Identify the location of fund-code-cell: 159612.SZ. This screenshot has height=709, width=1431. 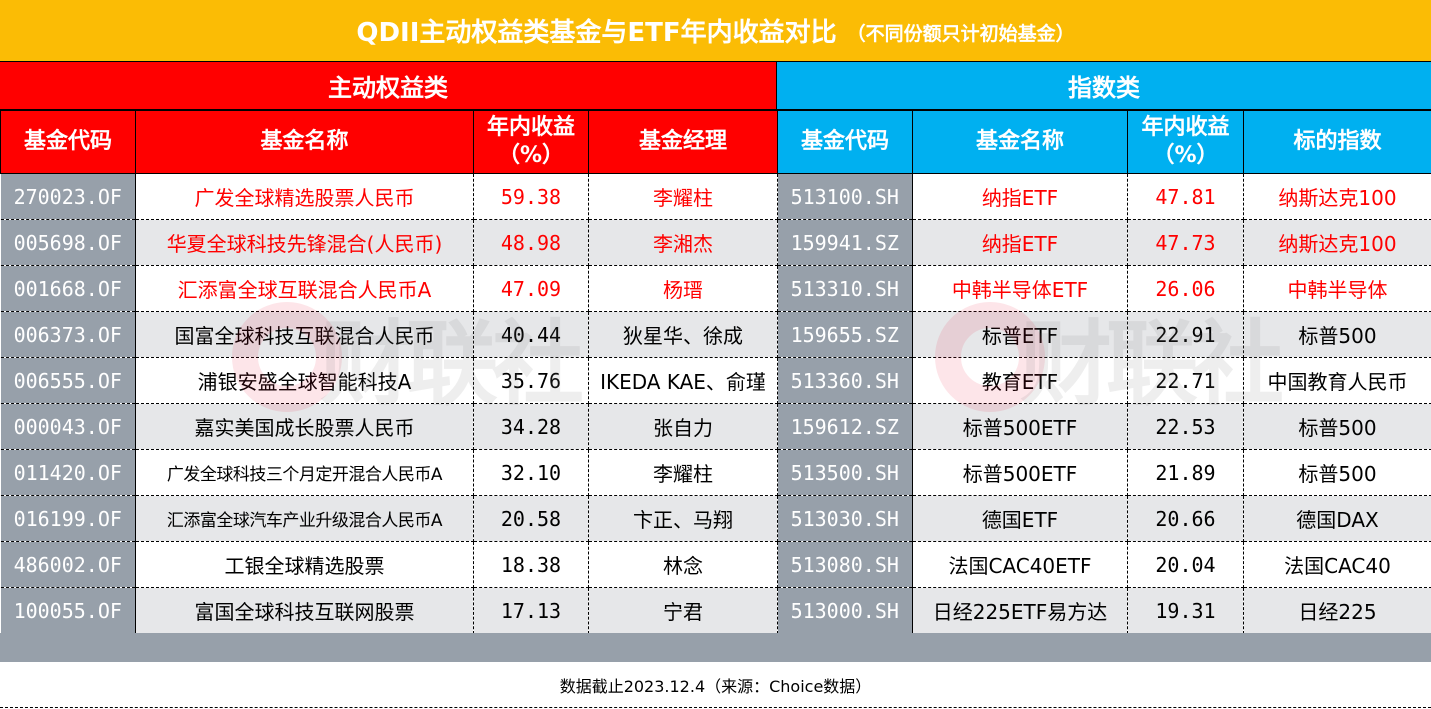
(845, 426).